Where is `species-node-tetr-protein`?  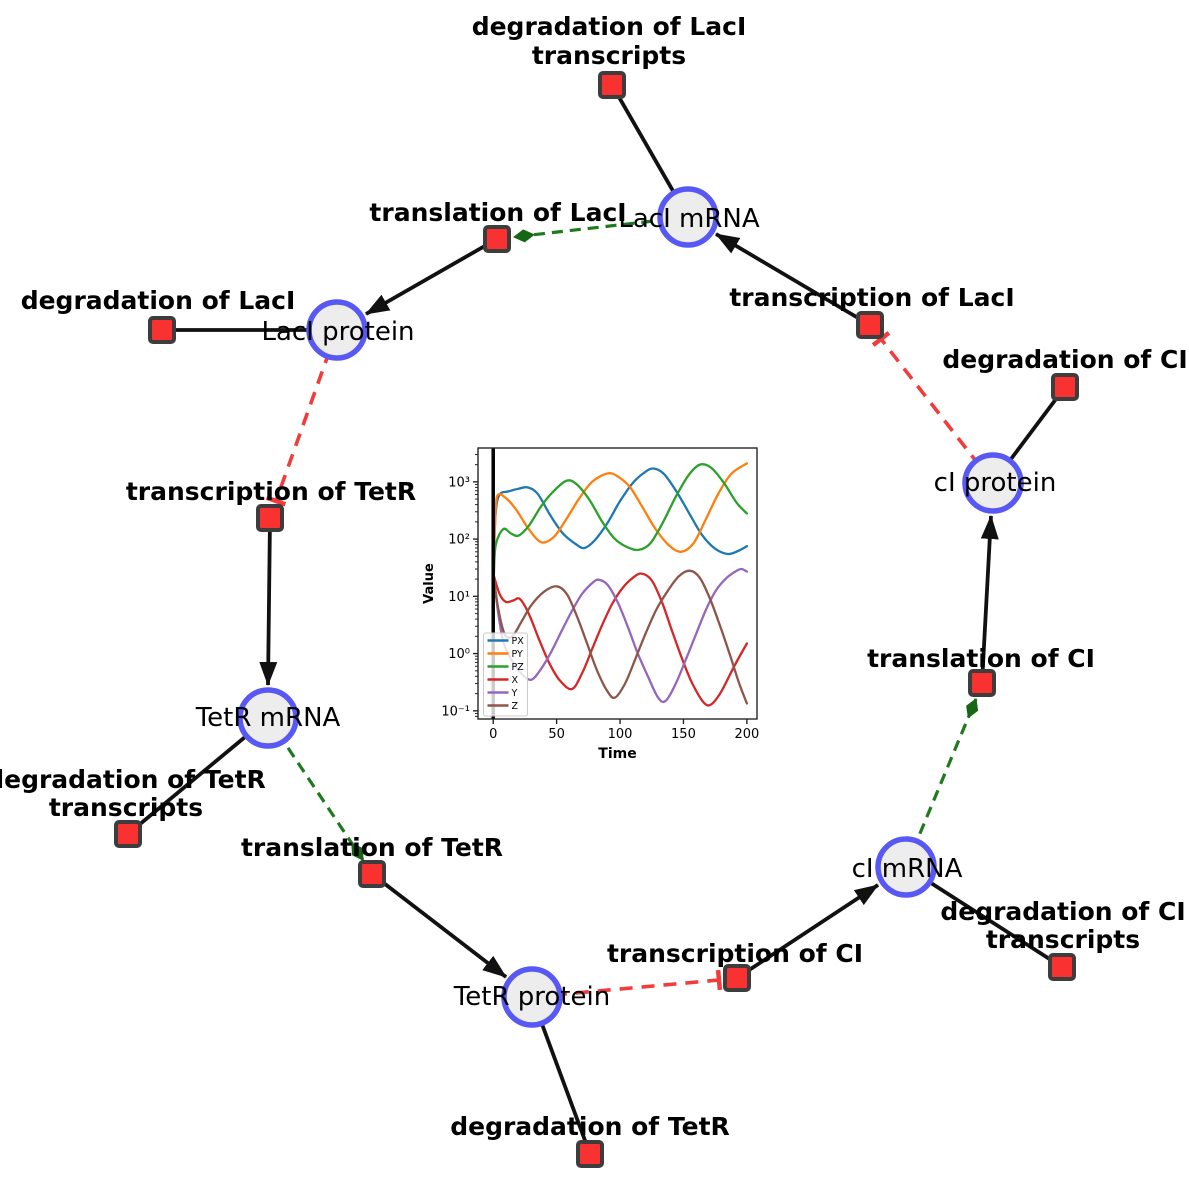 species-node-tetr-protein is located at coordinates (532, 997).